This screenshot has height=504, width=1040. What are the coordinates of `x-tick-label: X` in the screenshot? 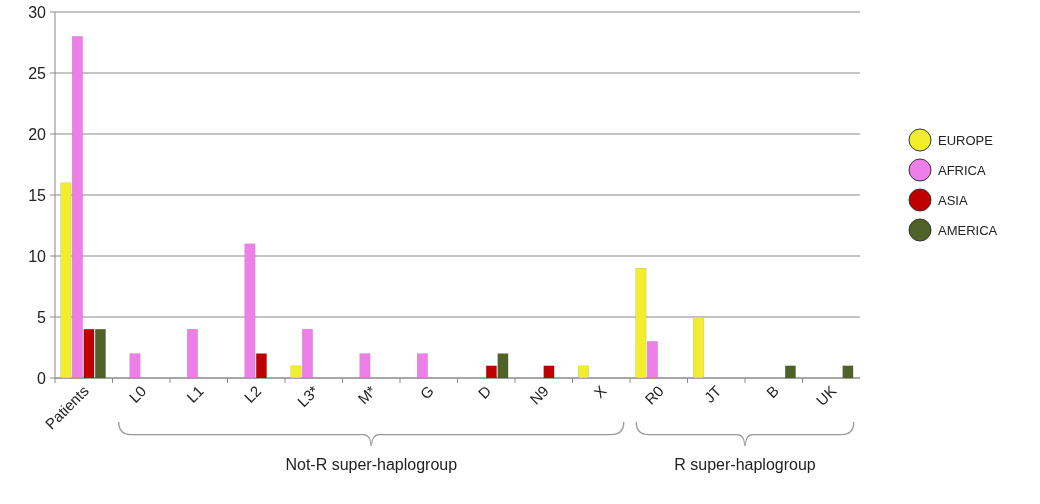 It's located at (600, 392).